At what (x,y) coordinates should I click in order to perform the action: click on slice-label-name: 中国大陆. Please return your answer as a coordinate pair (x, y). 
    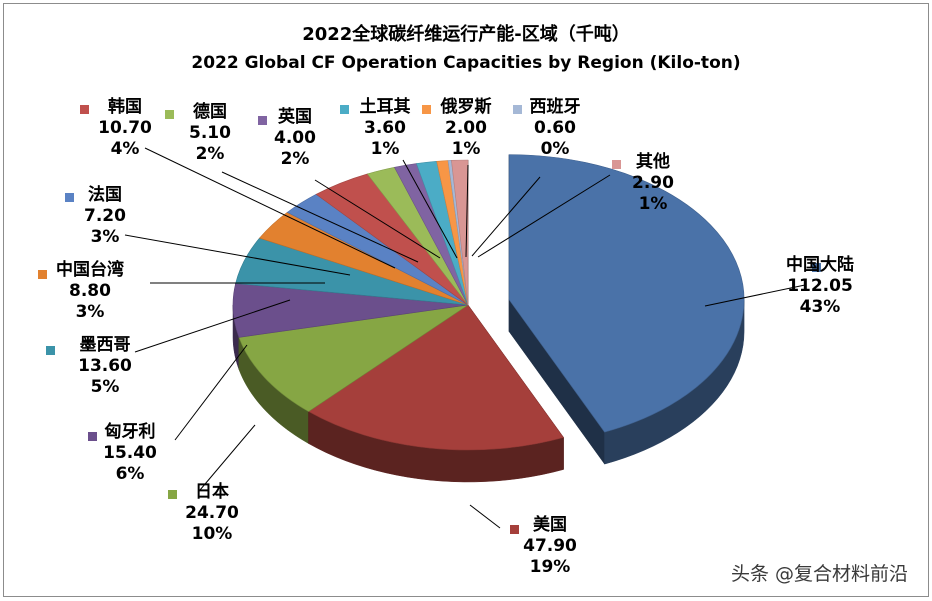
    Looking at the image, I should click on (820, 264).